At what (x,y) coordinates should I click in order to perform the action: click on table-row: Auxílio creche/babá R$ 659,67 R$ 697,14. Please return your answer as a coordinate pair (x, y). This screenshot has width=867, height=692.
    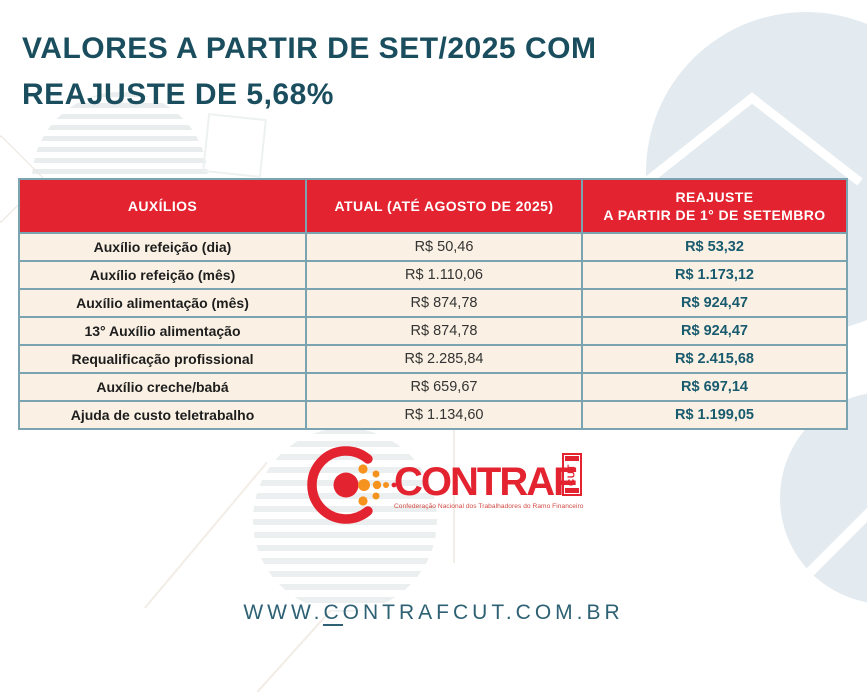
    Looking at the image, I should click on (433, 387).